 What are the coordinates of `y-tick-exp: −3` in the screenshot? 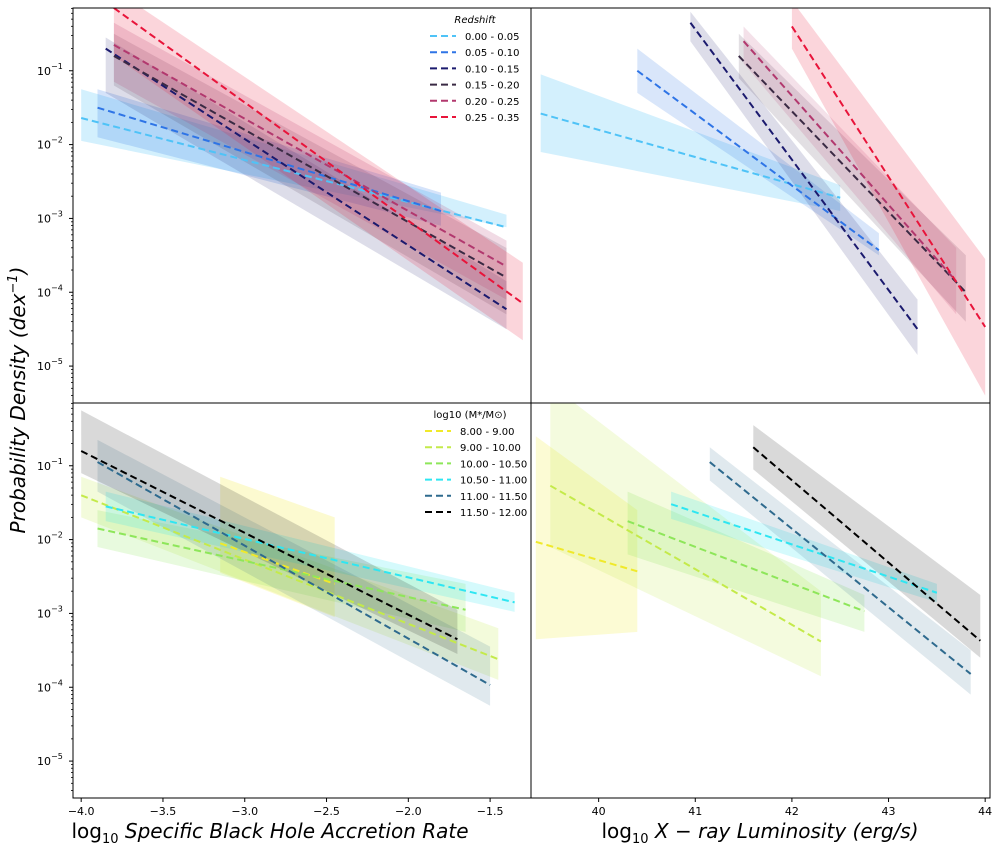 It's located at (57, 608).